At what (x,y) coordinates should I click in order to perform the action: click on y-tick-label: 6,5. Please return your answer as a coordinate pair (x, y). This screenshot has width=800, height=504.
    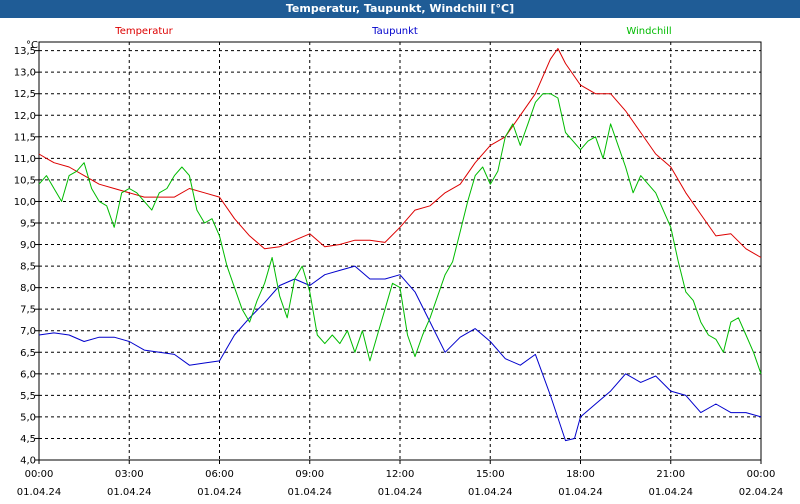
    Looking at the image, I should click on (28, 353).